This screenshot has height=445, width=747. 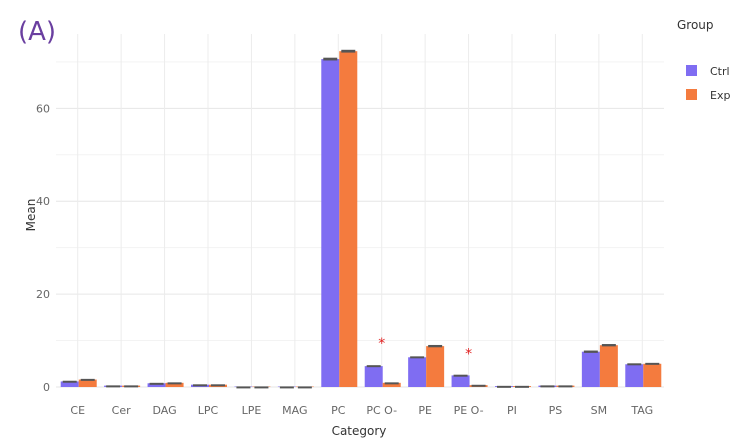 What do you see at coordinates (31, 215) in the screenshot?
I see `y-axis-title: Mean` at bounding box center [31, 215].